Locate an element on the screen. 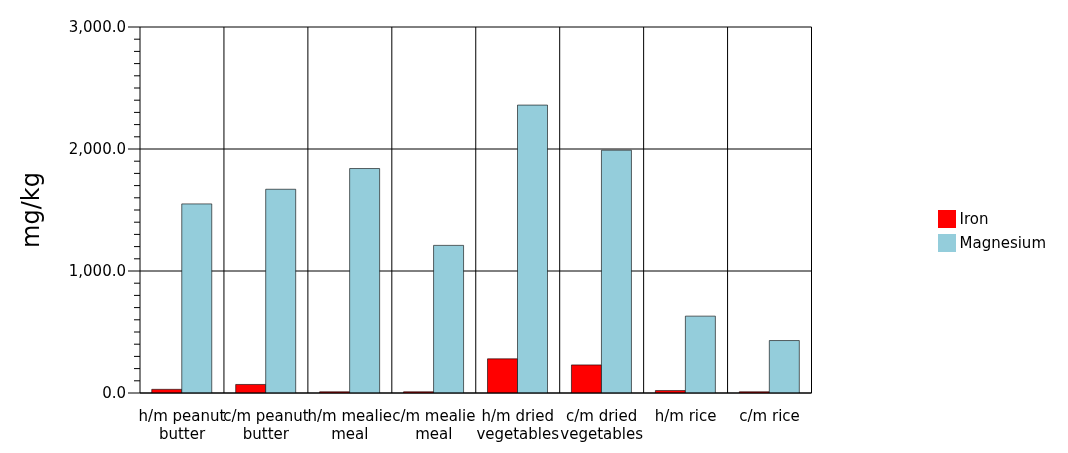 The width and height of the screenshot is (1068, 453). x-tick-label: h/m peanut butter is located at coordinates (182, 425).